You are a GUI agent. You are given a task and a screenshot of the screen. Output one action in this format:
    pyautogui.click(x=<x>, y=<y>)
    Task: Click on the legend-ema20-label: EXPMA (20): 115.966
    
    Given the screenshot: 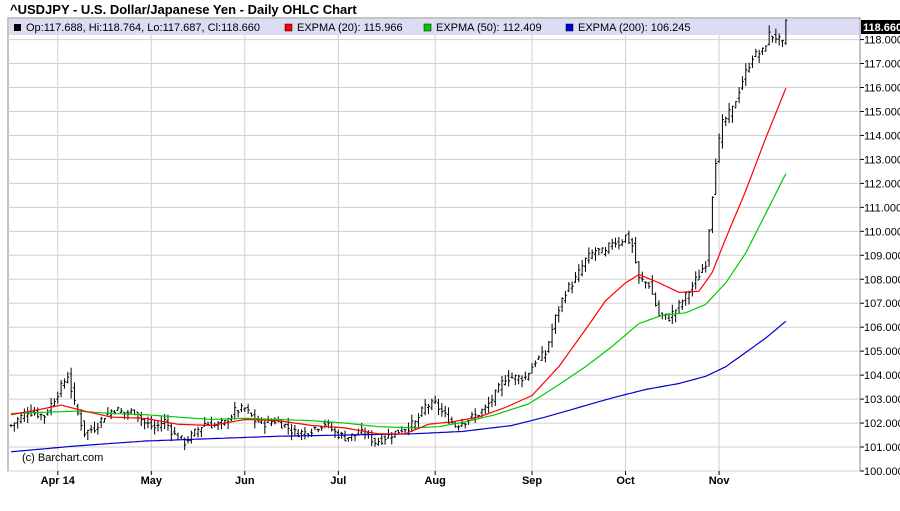 What is the action you would take?
    pyautogui.click(x=350, y=28)
    